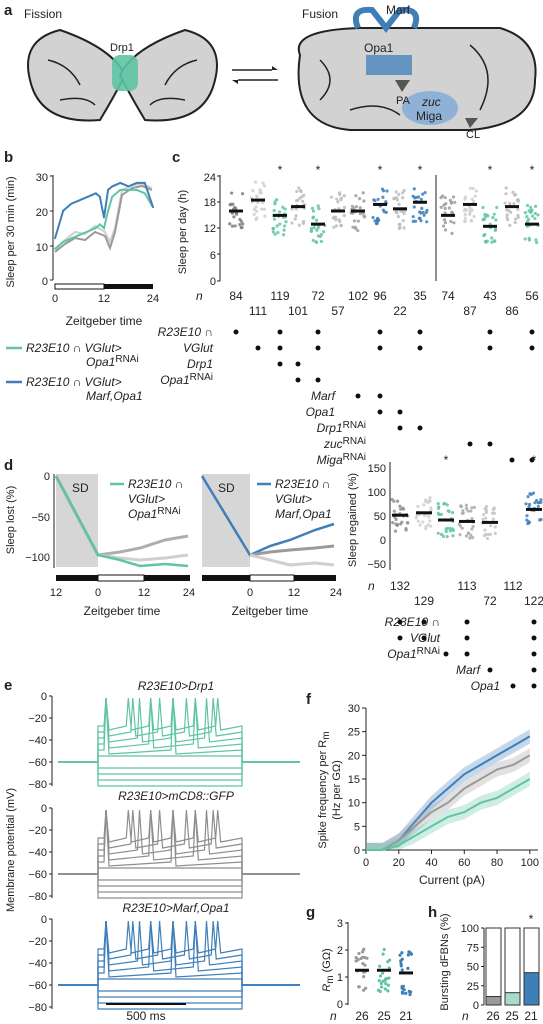 This screenshot has width=543, height=1024. What do you see at coordinates (37, 741) in the screenshot?
I see `e-tick-label: −40` at bounding box center [37, 741].